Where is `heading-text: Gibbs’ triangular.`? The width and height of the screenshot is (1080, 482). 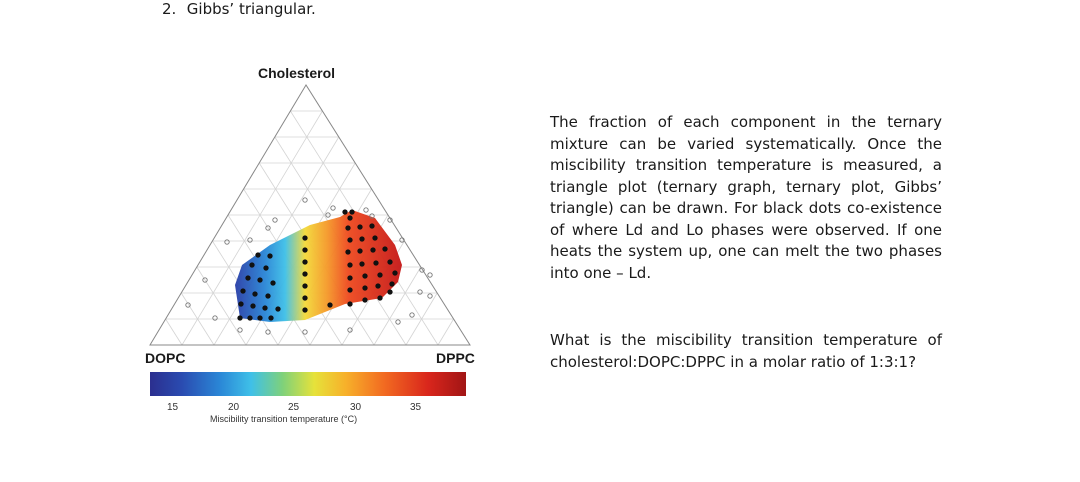
heading-text: Gibbs’ triangular. is located at coordinates (251, 9).